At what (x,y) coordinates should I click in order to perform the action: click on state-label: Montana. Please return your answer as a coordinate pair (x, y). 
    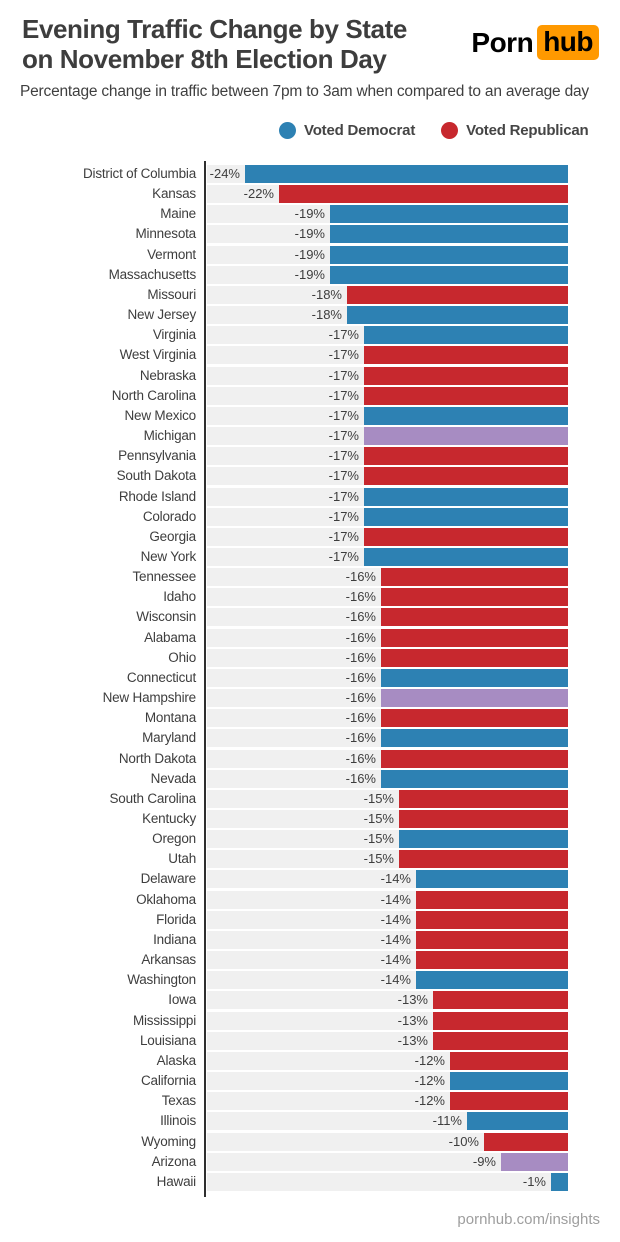
    Looking at the image, I should click on (170, 718).